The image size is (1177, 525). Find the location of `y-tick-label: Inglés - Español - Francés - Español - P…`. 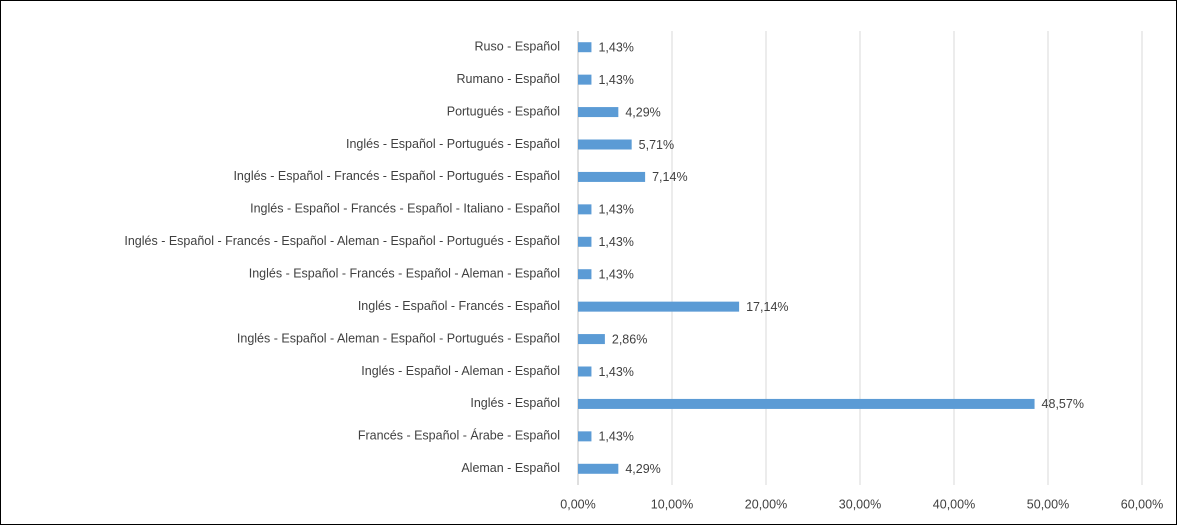

y-tick-label: Inglés - Español - Francés - Español - P… is located at coordinates (396, 176).